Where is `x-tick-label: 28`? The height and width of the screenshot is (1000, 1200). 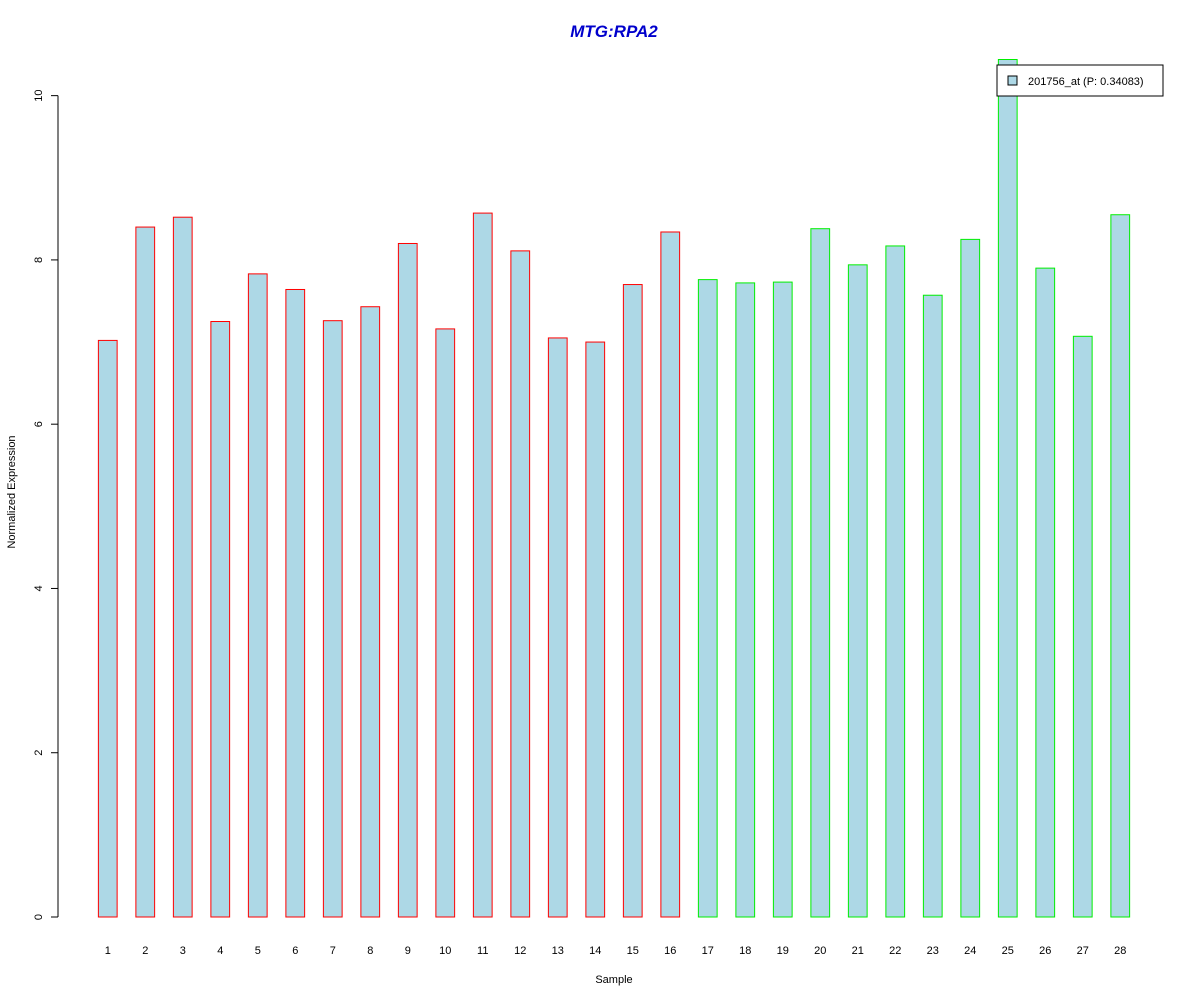
x-tick-label: 28 is located at coordinates (1120, 951).